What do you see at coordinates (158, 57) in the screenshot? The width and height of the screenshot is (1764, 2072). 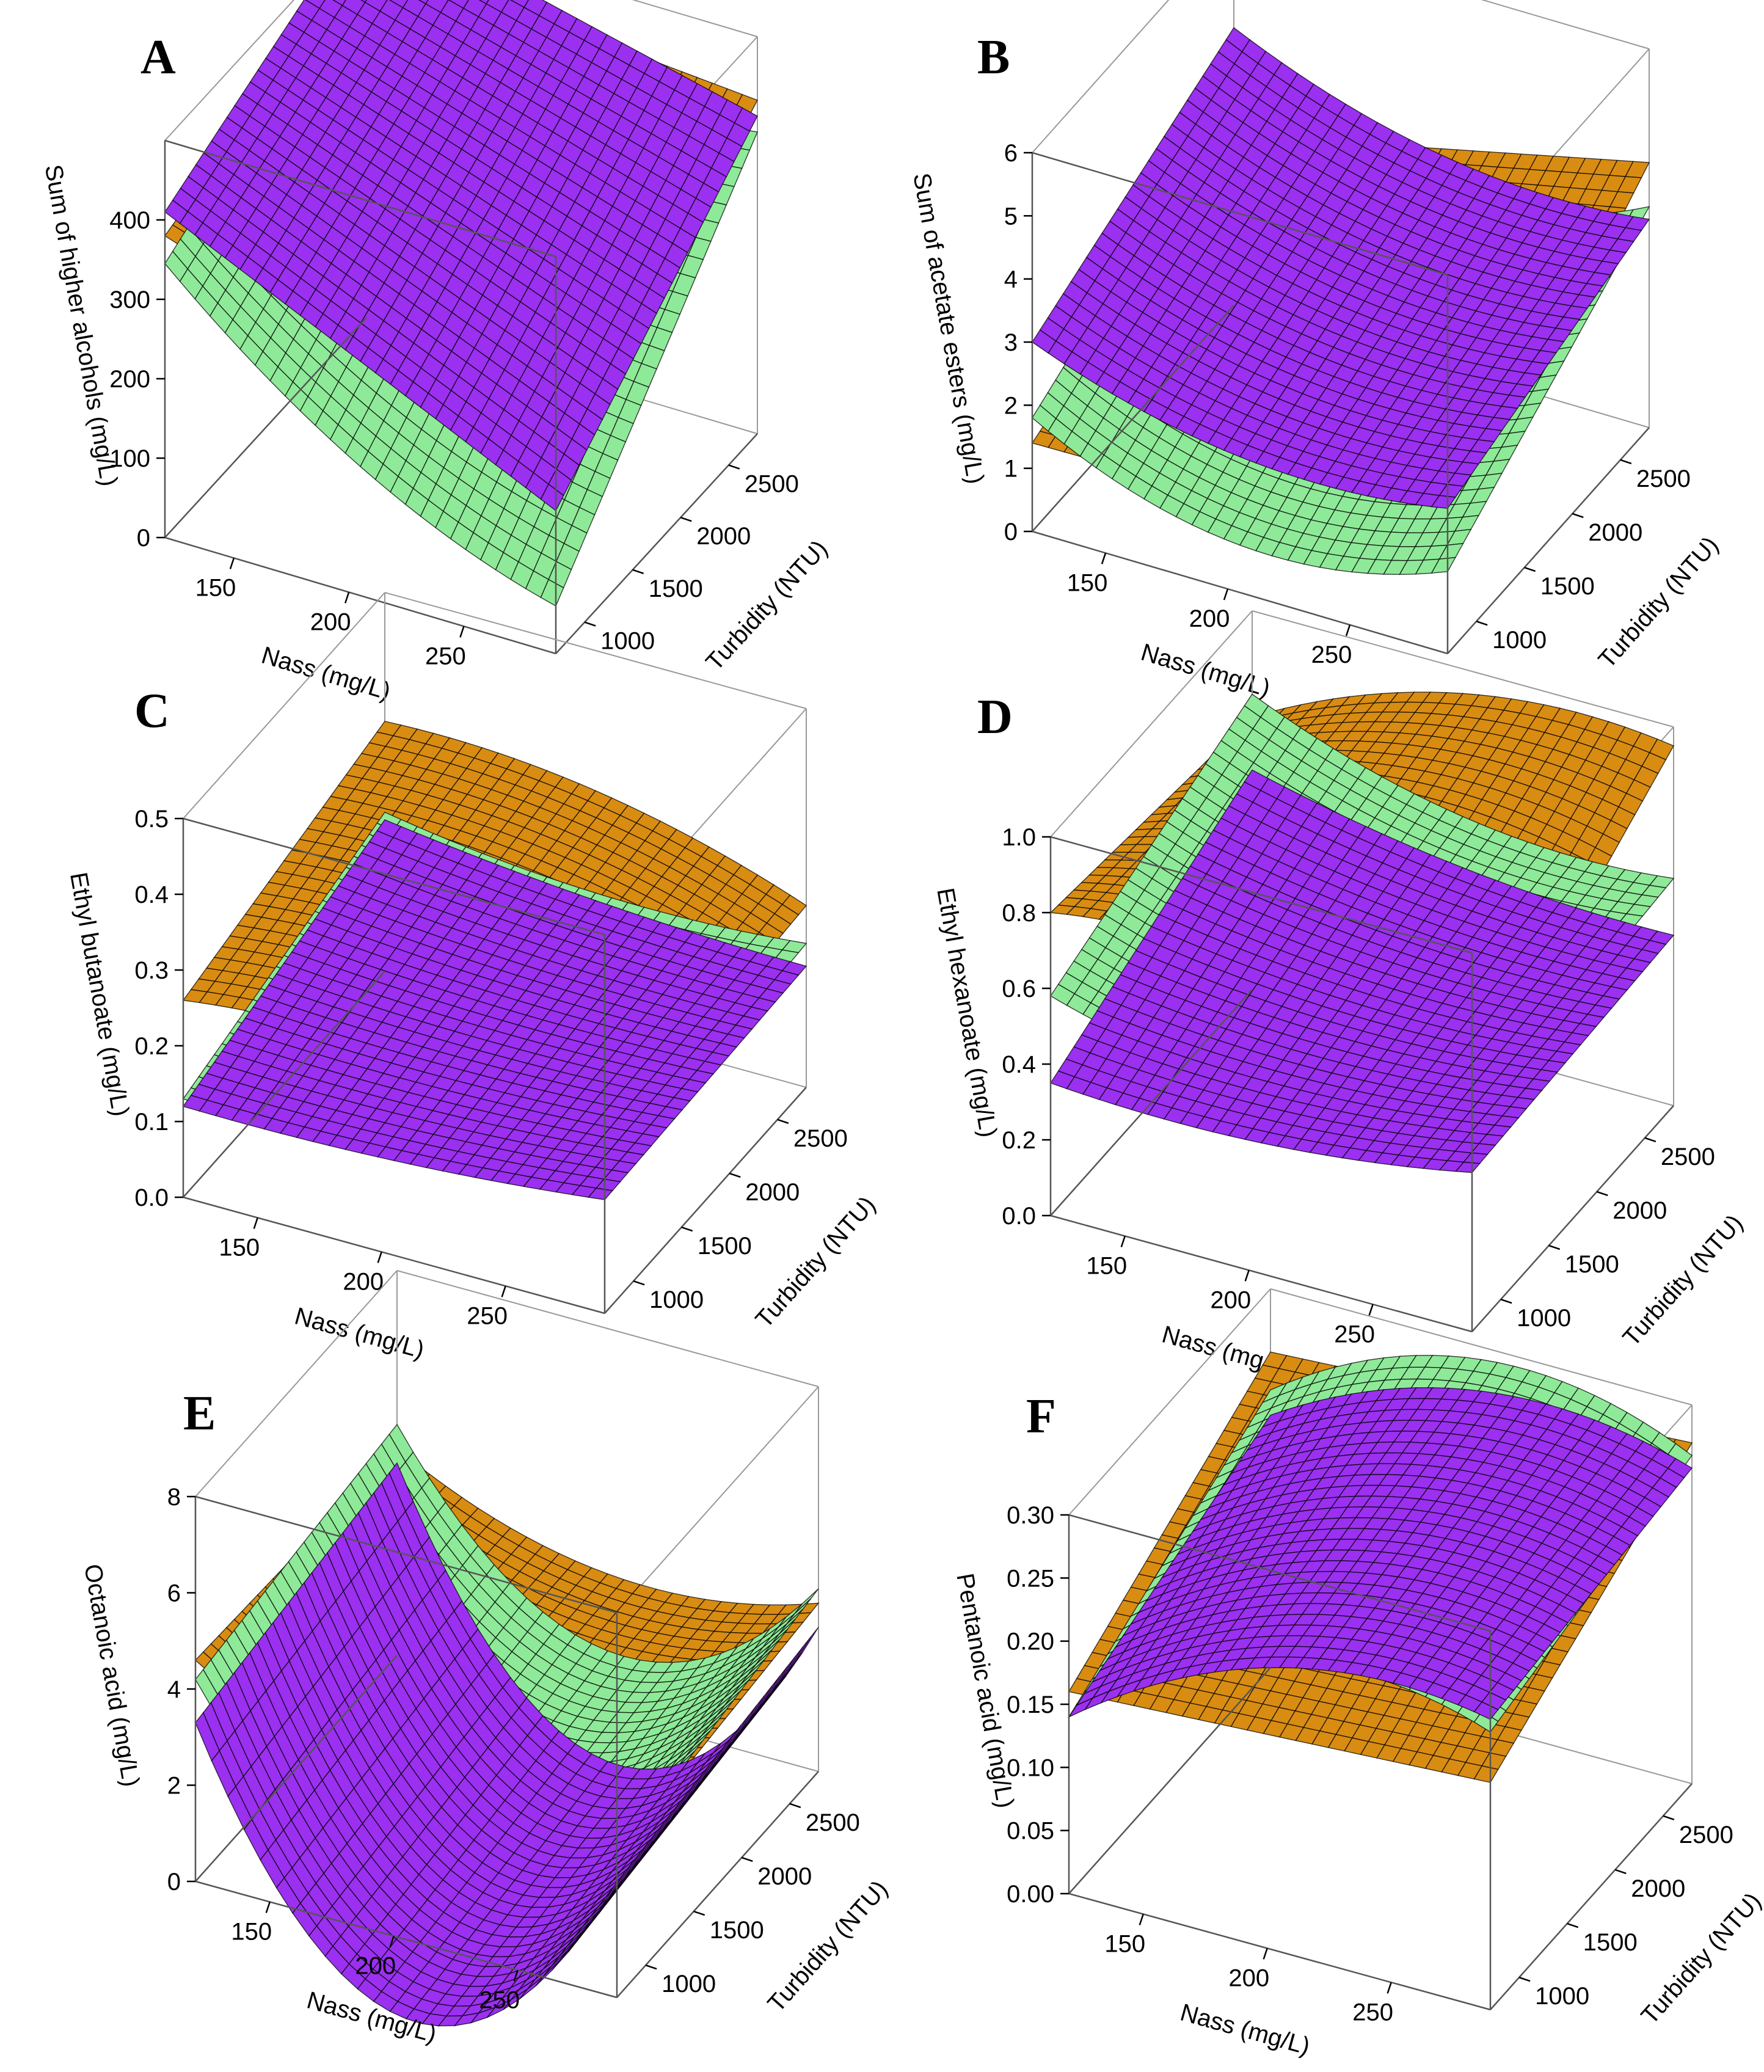 I see `panel-letter: A` at bounding box center [158, 57].